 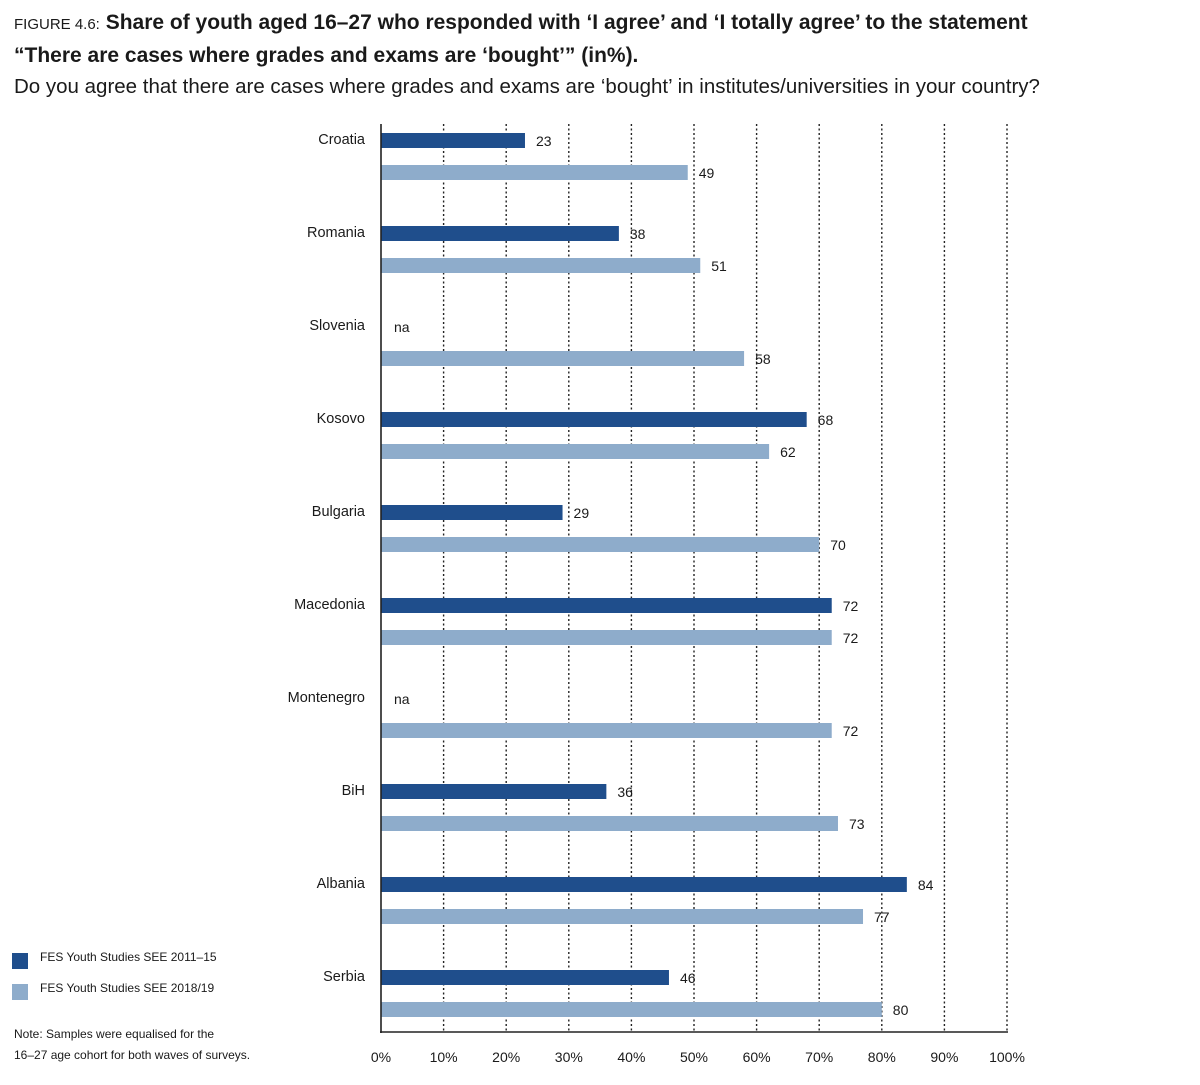 What do you see at coordinates (326, 698) in the screenshot?
I see `category-label-montenegro: Montenegro` at bounding box center [326, 698].